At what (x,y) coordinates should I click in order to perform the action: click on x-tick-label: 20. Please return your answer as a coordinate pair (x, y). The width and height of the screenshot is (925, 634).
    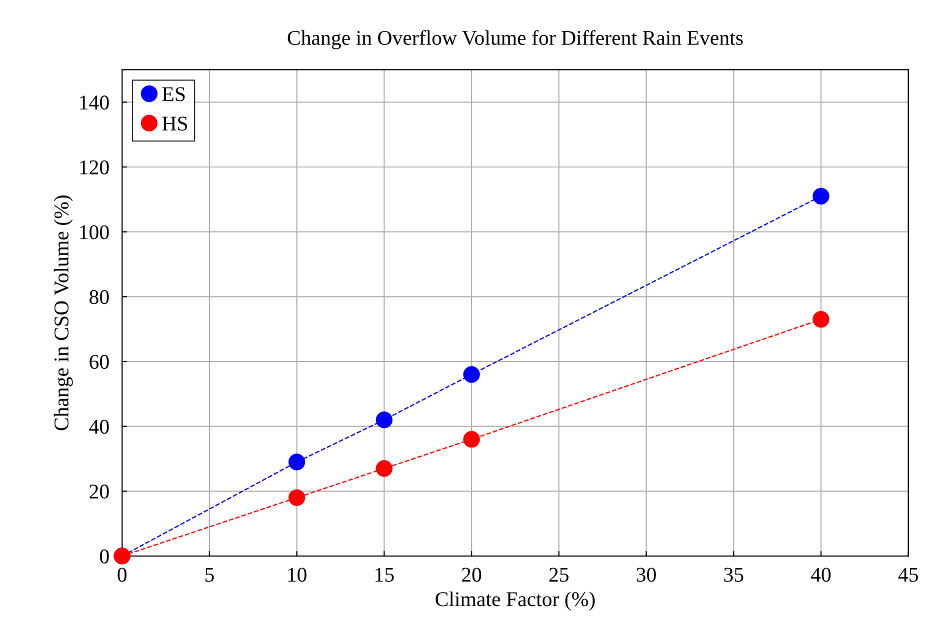
    Looking at the image, I should click on (472, 575).